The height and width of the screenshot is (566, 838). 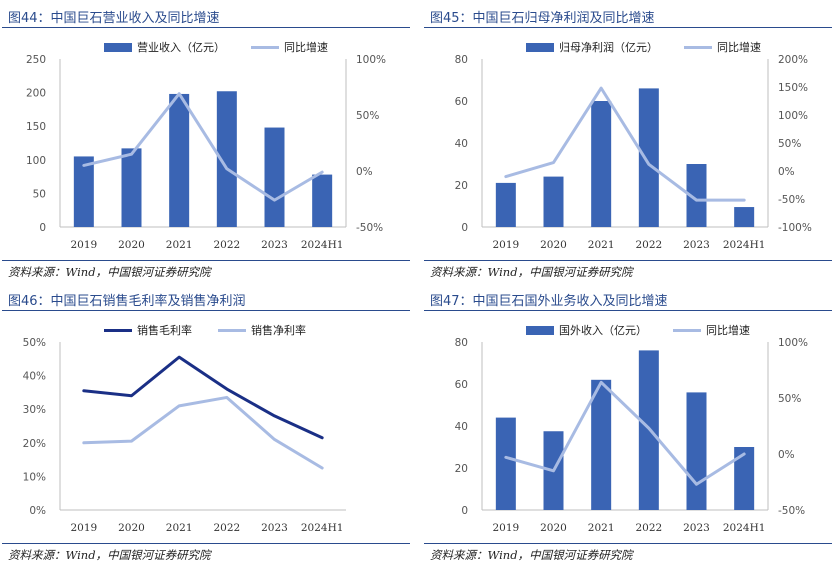 What do you see at coordinates (34, 444) in the screenshot?
I see `y-tick-label: 20%` at bounding box center [34, 444].